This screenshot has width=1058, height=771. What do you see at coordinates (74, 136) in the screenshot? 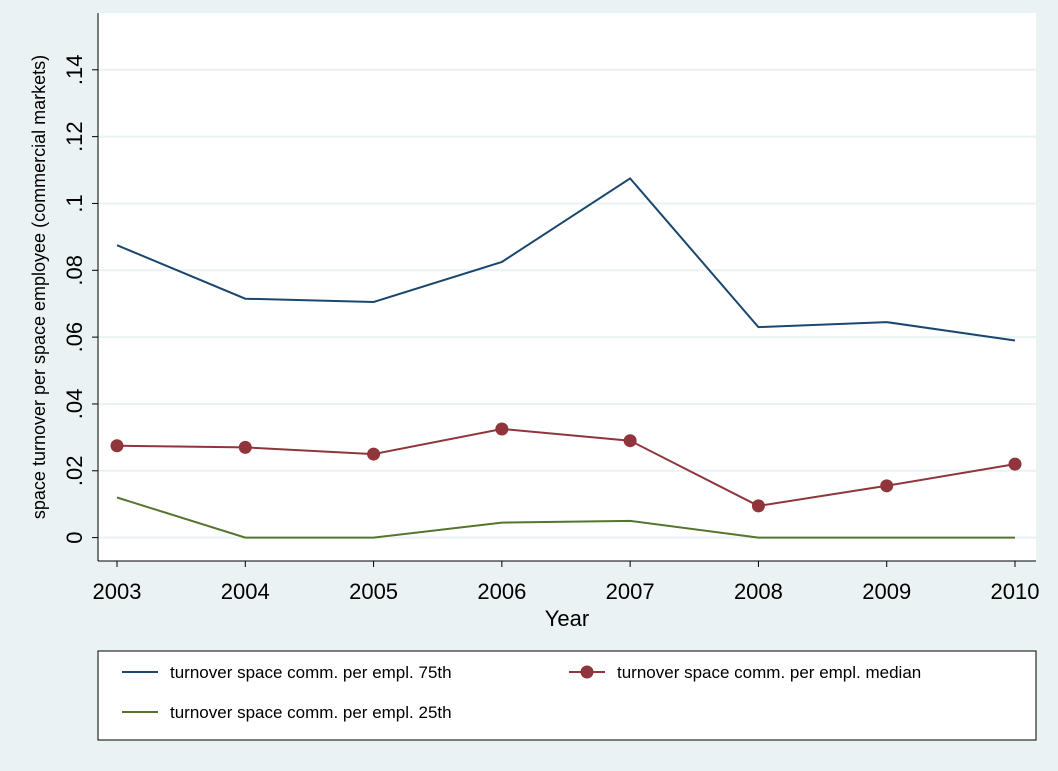
I see `y-tick-label: .12` at bounding box center [74, 136].